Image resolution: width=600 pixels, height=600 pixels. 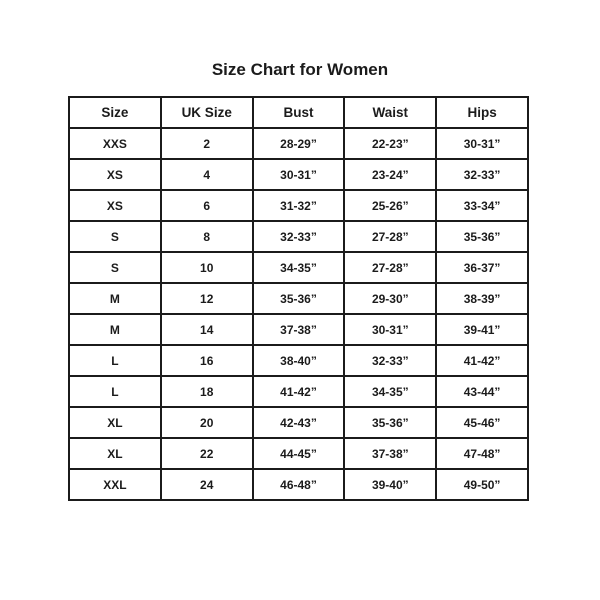 What do you see at coordinates (390, 143) in the screenshot?
I see `cell-waist: 22-23”` at bounding box center [390, 143].